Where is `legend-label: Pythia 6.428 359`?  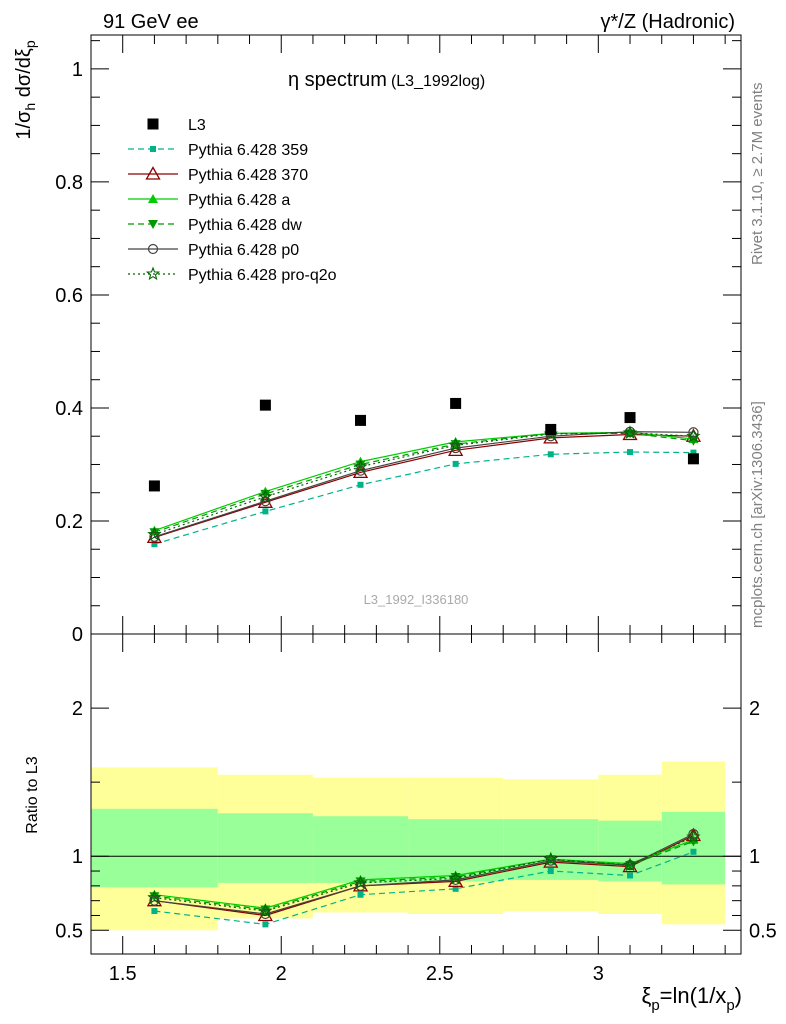 legend-label: Pythia 6.428 359 is located at coordinates (248, 150).